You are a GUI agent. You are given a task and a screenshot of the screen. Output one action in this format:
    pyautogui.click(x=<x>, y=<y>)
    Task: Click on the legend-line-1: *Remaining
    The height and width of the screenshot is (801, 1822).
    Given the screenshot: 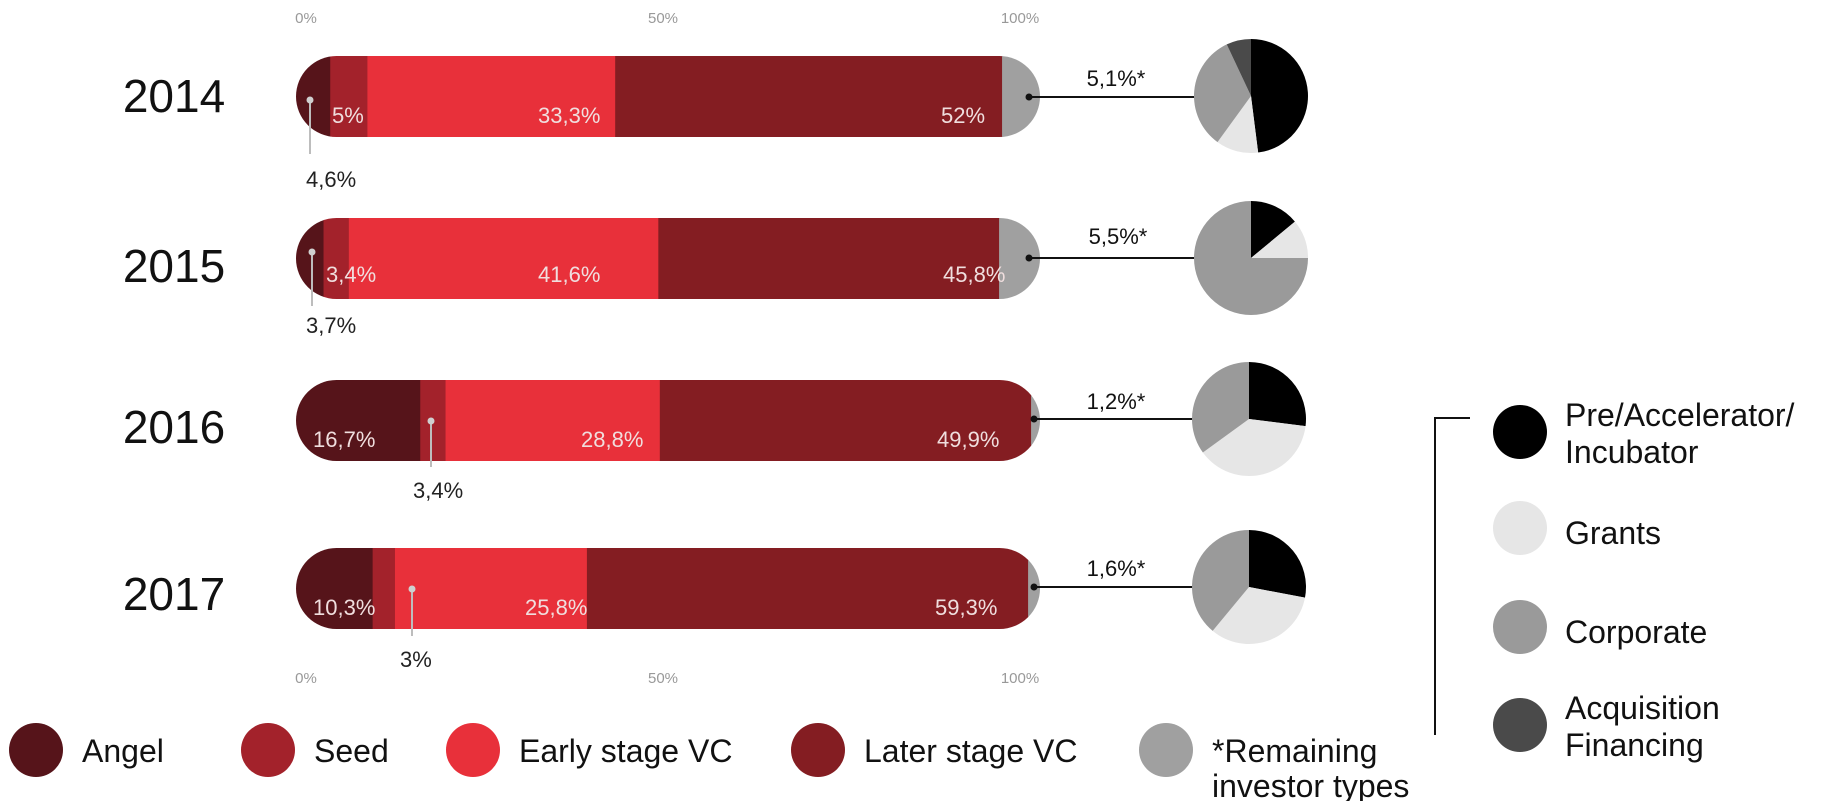 What is the action you would take?
    pyautogui.click(x=1294, y=751)
    